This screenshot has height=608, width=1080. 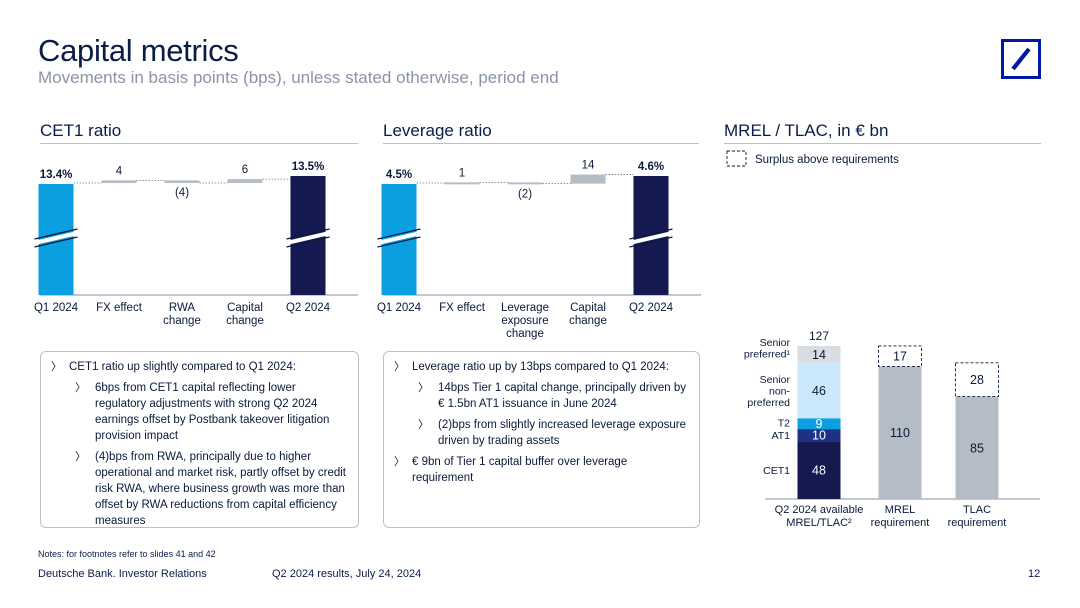 I want to click on lev-value-label-2: (2), so click(x=525, y=194).